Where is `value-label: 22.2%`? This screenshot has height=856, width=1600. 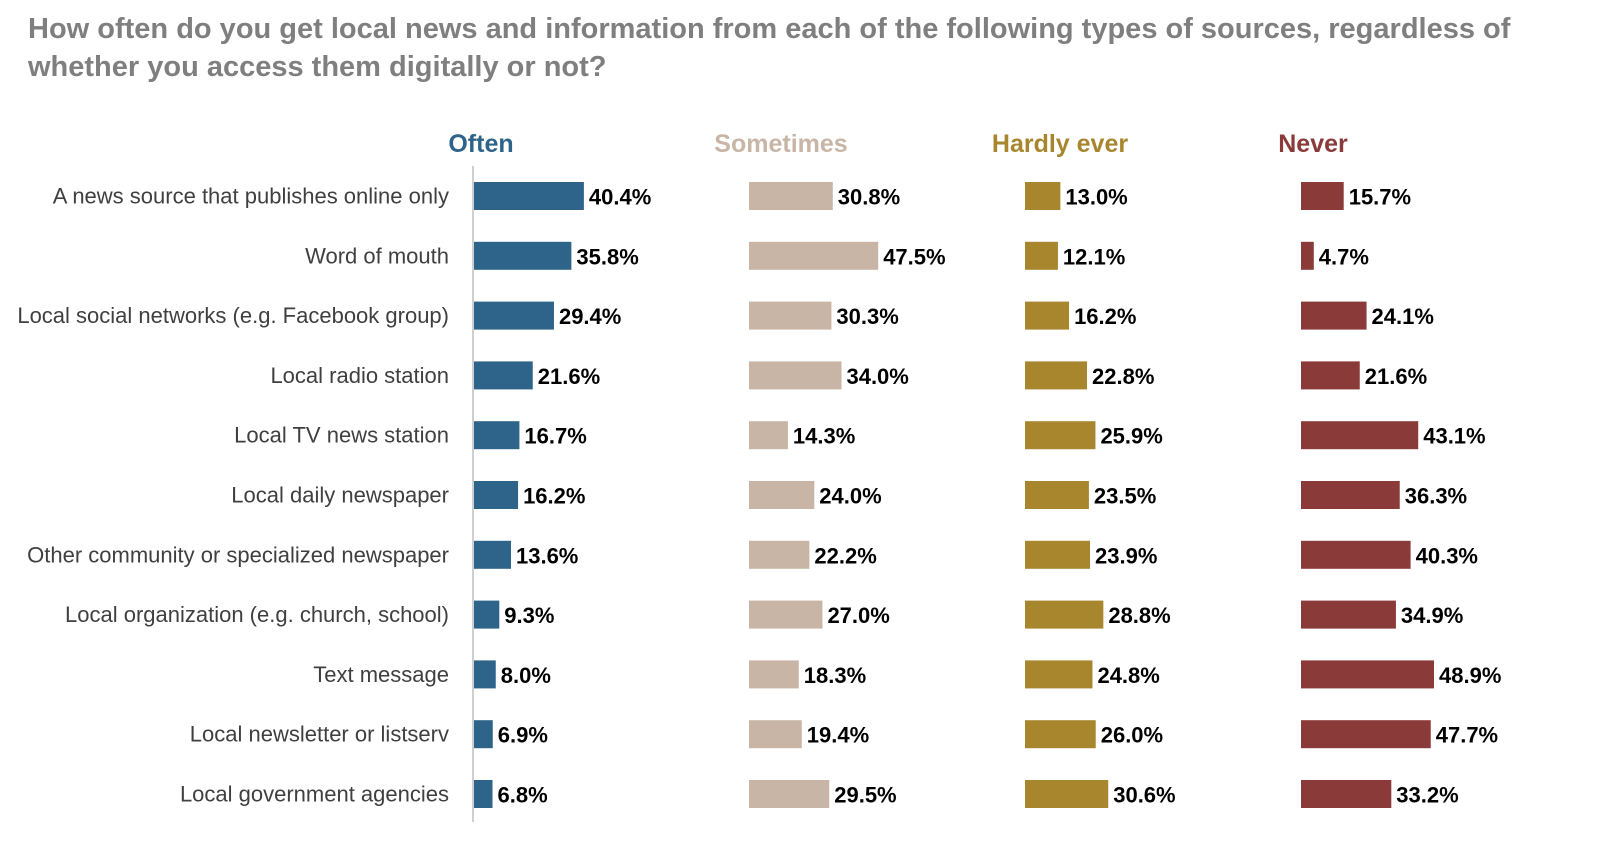
value-label: 22.2% is located at coordinates (845, 555).